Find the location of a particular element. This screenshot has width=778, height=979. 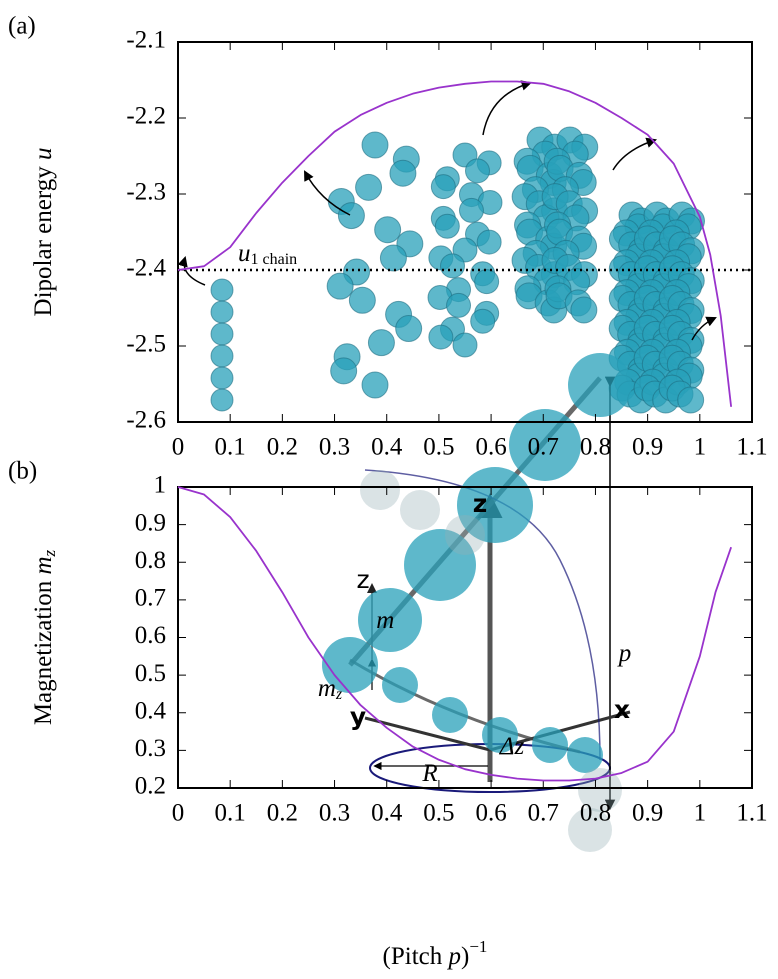

inset-label: R is located at coordinates (429, 773).